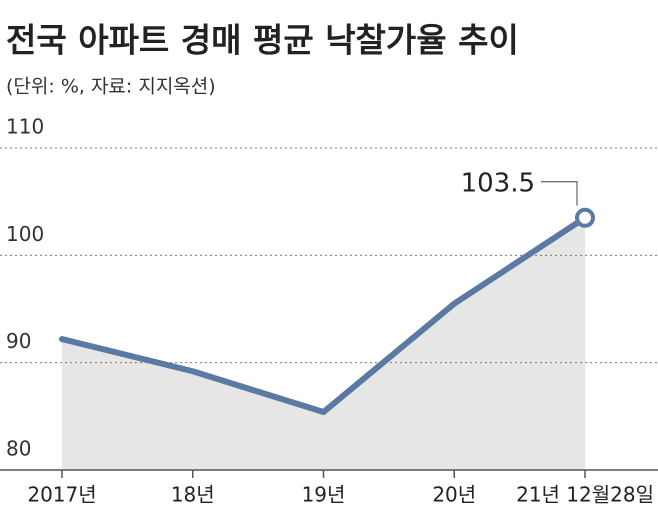  Describe the element at coordinates (262, 40) in the screenshot. I see `chart-title: 전국 아파트 경매 평균 낙찰가율 추이` at that location.